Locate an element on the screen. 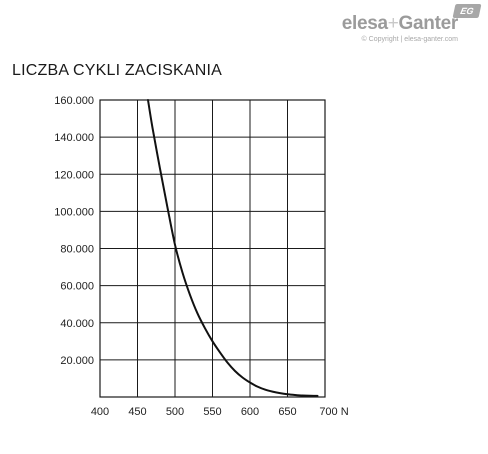 The height and width of the screenshot is (454, 488). x-tick-label: 500 is located at coordinates (175, 412).